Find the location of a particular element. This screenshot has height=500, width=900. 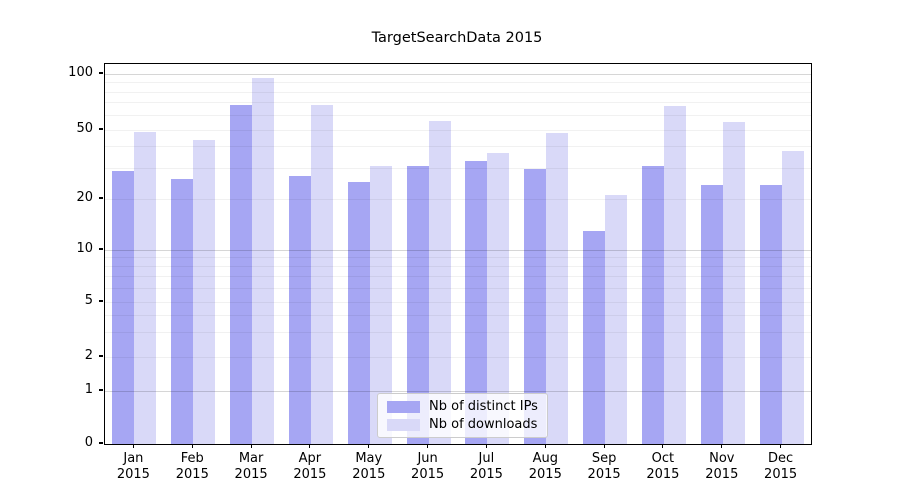

x-tick-label-aug: Aug 2015 is located at coordinates (545, 466).